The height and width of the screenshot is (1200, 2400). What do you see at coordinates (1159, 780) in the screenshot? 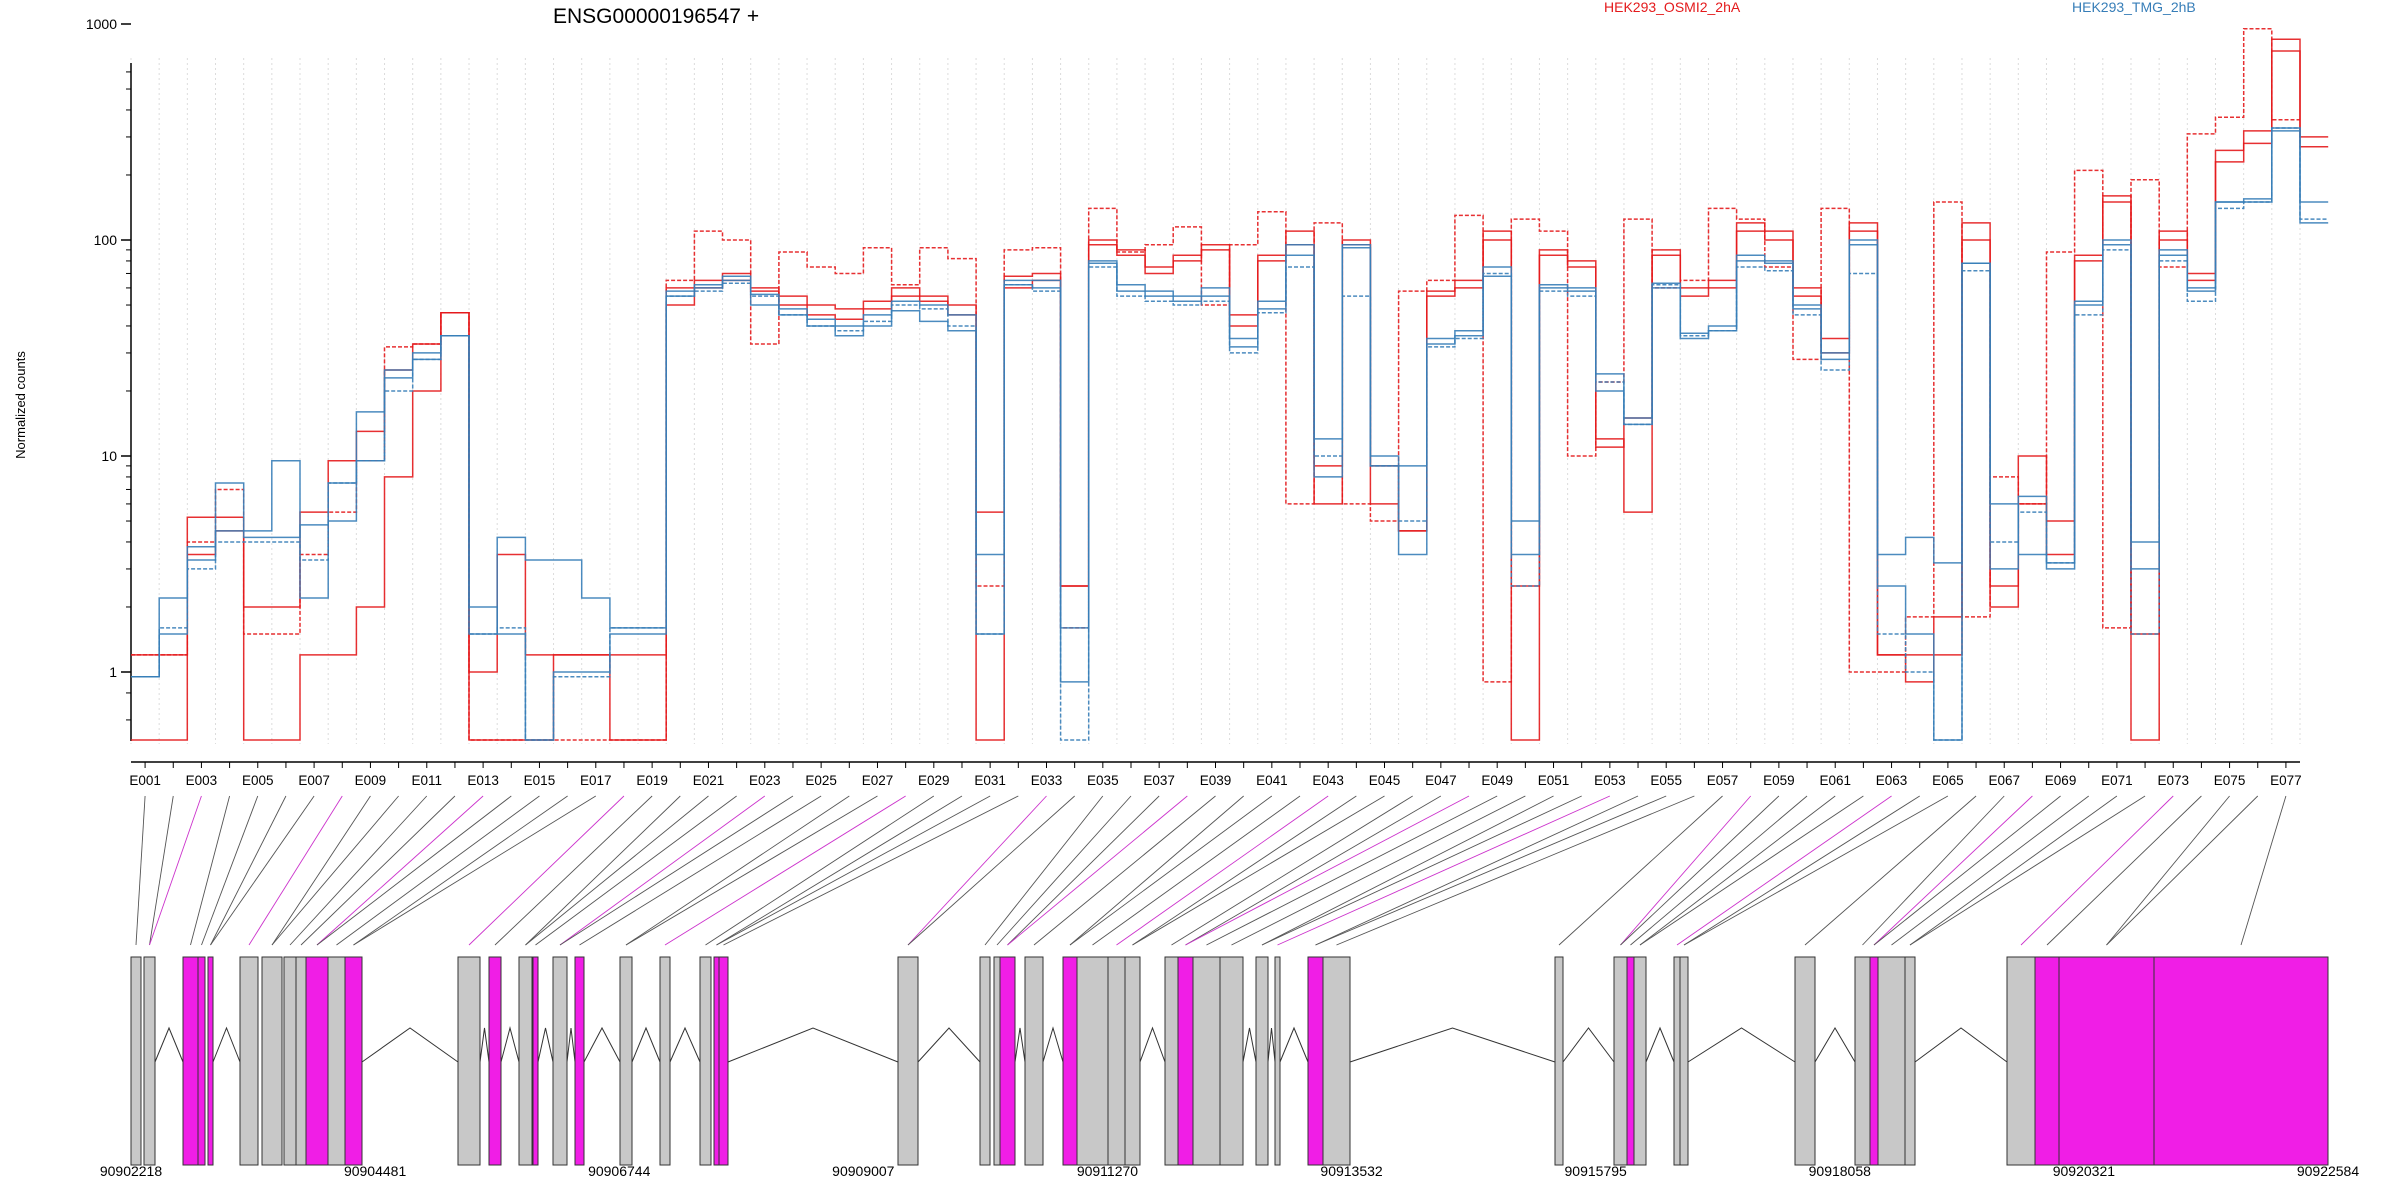
I see `x-tick-label: E037` at bounding box center [1159, 780].